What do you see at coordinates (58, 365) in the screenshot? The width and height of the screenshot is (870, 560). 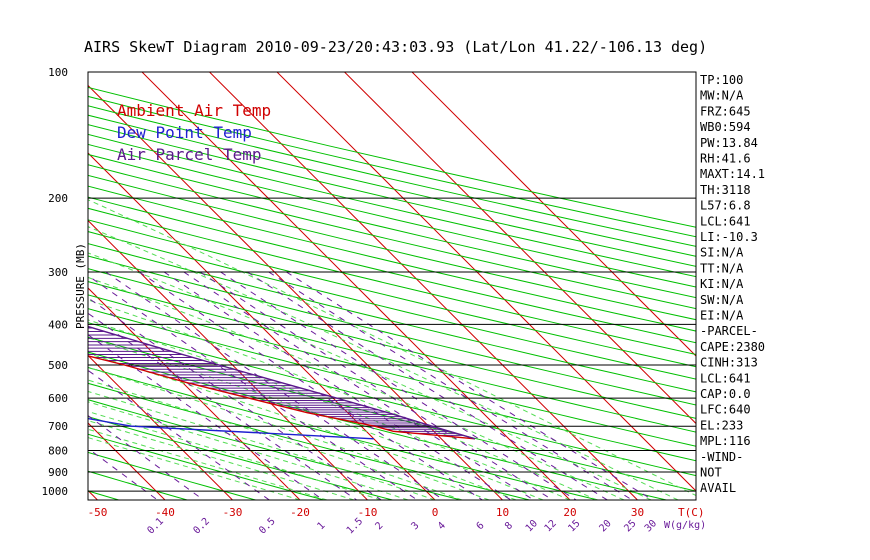 I see `pressure-tick-label: 500` at bounding box center [58, 365].